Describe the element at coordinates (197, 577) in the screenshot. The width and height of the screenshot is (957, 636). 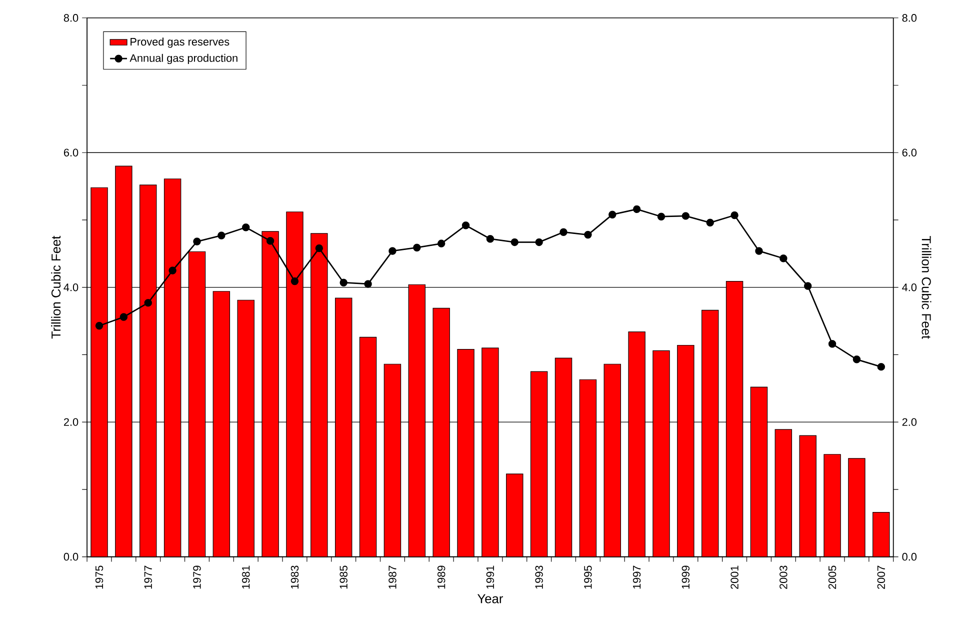
I see `x-tick-label: 1979` at that location.